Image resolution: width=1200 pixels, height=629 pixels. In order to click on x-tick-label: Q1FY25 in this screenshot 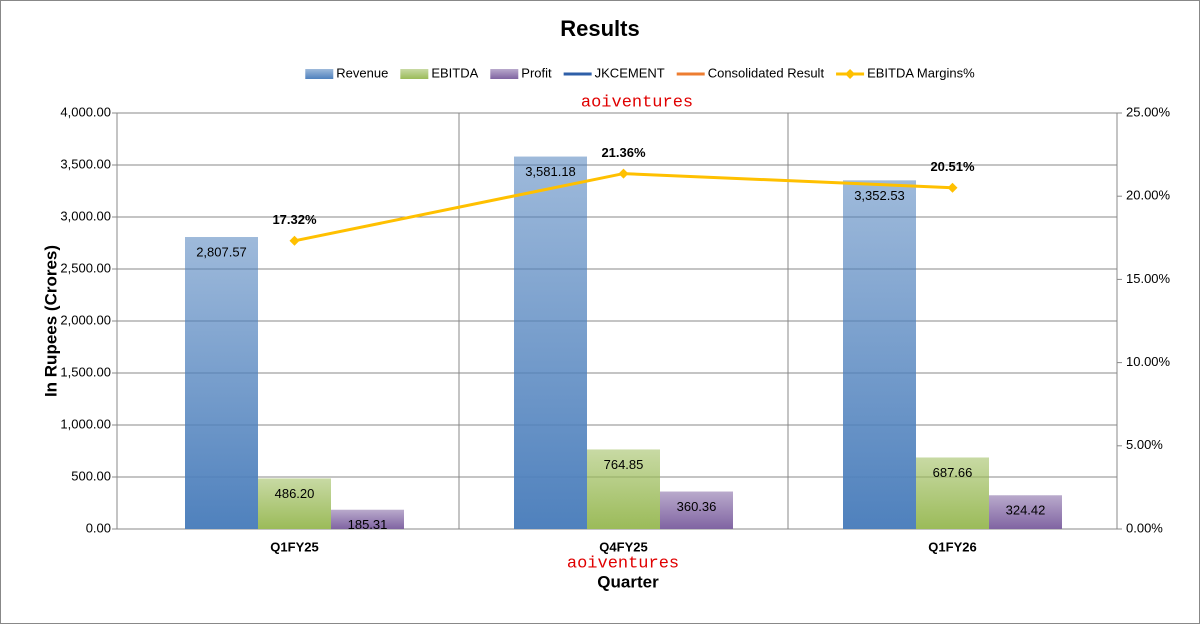, I will do `click(294, 546)`.